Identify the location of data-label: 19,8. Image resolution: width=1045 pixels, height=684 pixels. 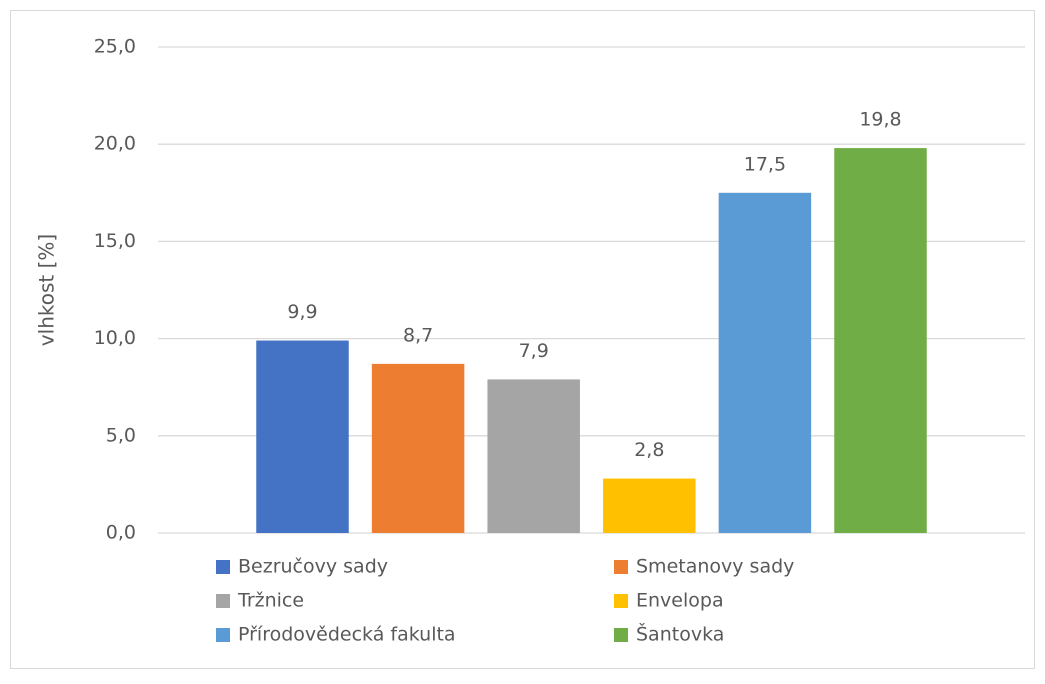
(880, 120).